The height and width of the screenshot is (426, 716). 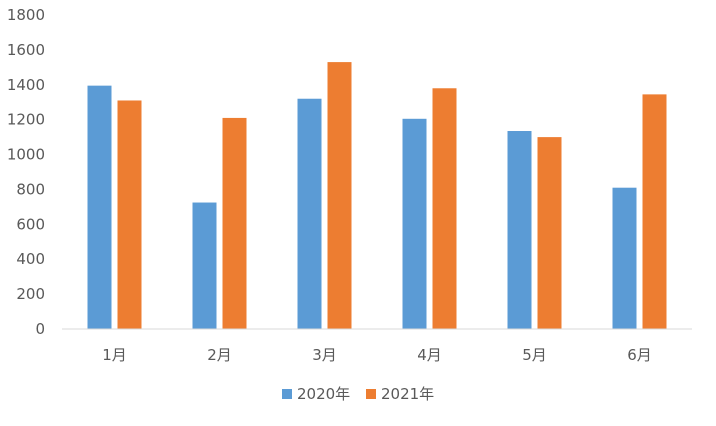 What do you see at coordinates (30, 224) in the screenshot?
I see `y-tick-label: 600` at bounding box center [30, 224].